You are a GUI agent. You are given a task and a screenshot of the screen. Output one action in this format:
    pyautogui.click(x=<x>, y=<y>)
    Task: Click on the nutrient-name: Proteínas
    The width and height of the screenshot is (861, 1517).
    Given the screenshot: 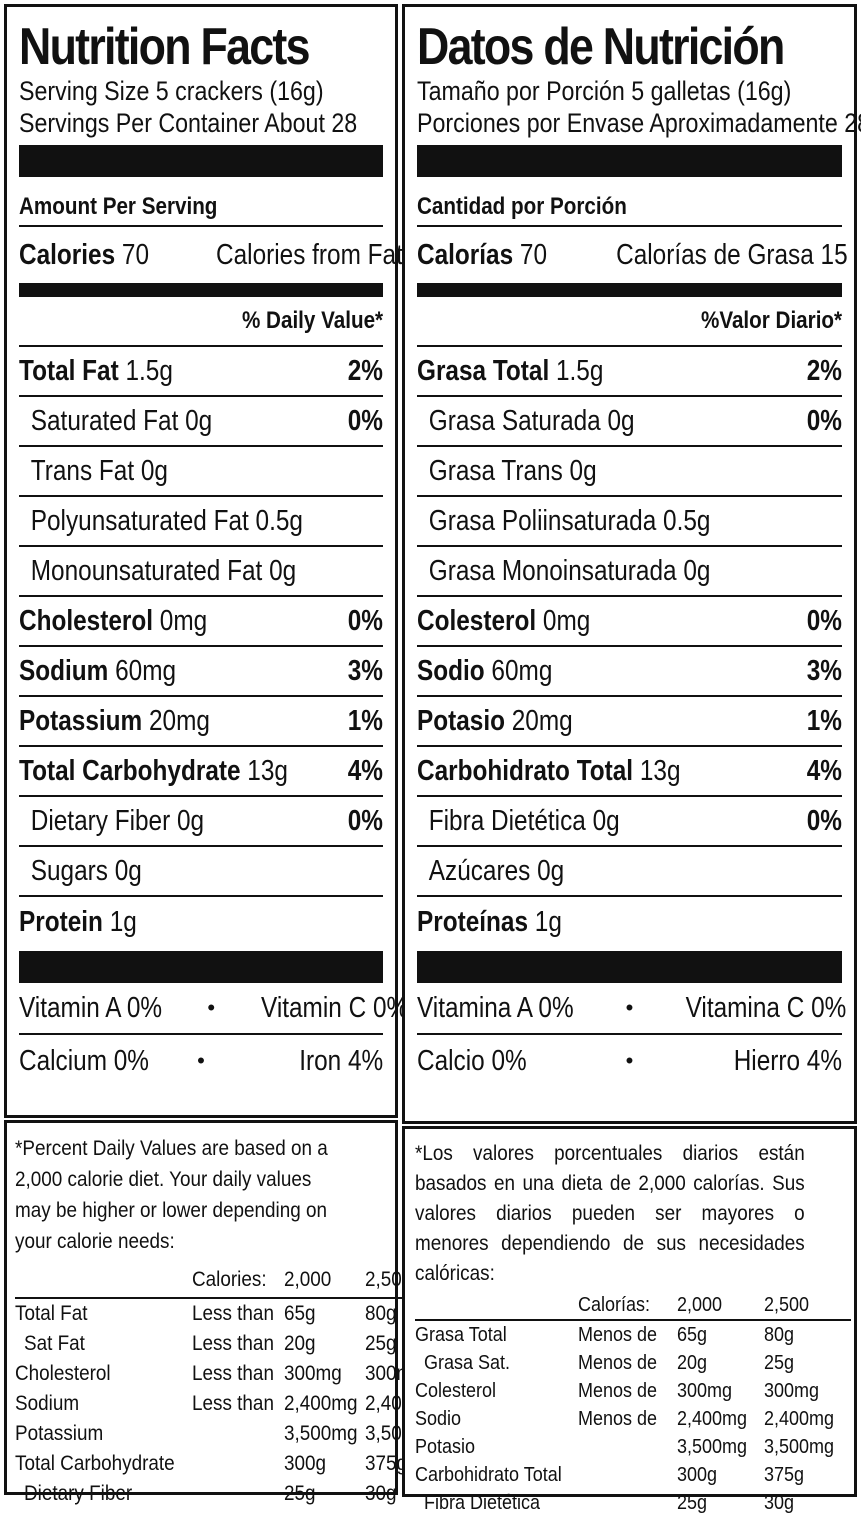 What is the action you would take?
    pyautogui.click(x=473, y=921)
    